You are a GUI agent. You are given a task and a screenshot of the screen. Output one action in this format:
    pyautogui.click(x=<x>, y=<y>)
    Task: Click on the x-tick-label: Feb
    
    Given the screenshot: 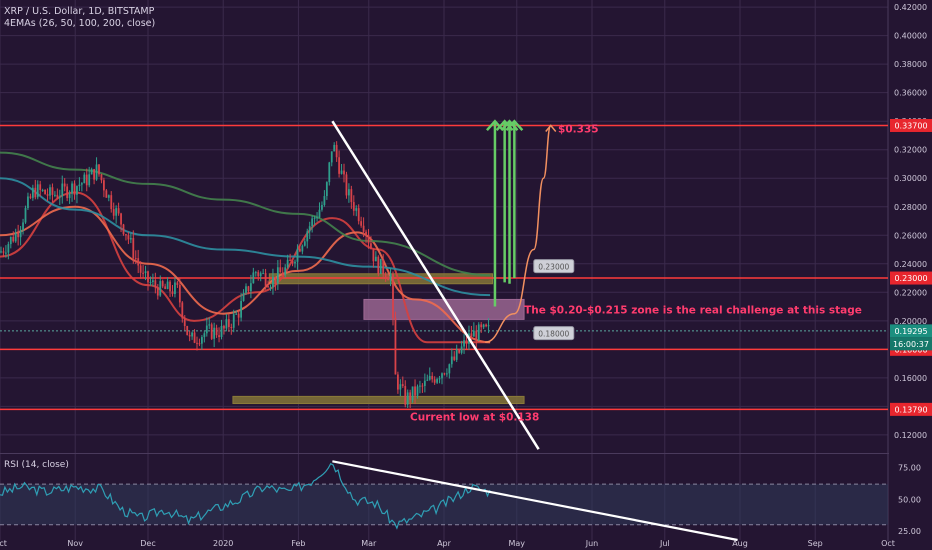 What is the action you would take?
    pyautogui.click(x=298, y=543)
    